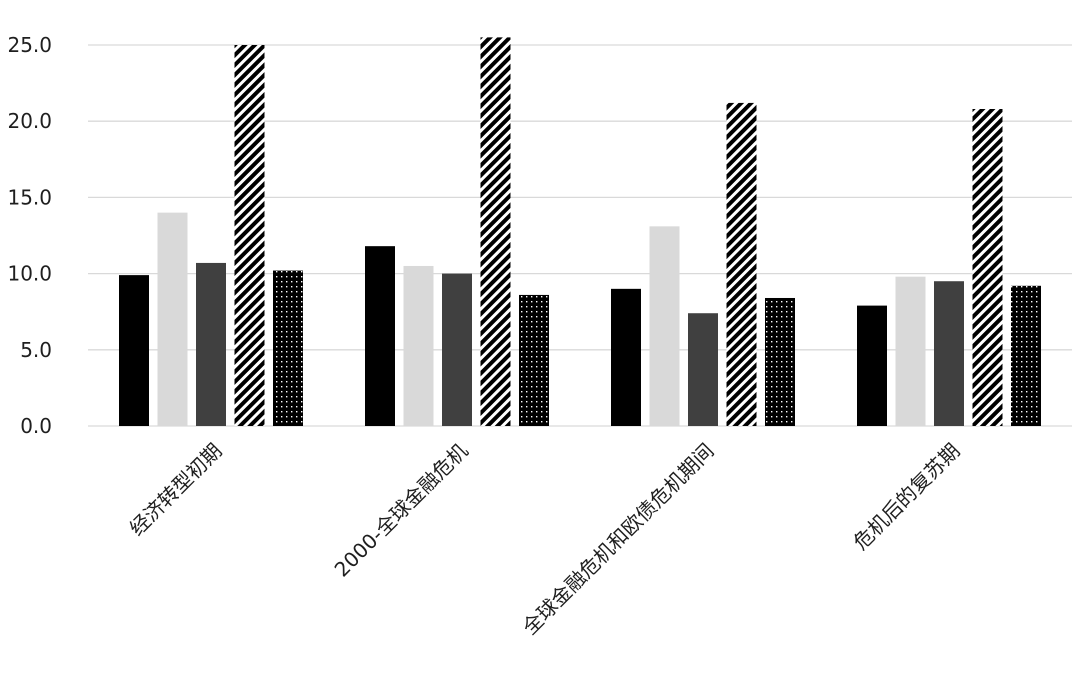 The image size is (1080, 675). Describe the element at coordinates (176, 490) in the screenshot. I see `x-category-label: 经济转型初期` at that location.